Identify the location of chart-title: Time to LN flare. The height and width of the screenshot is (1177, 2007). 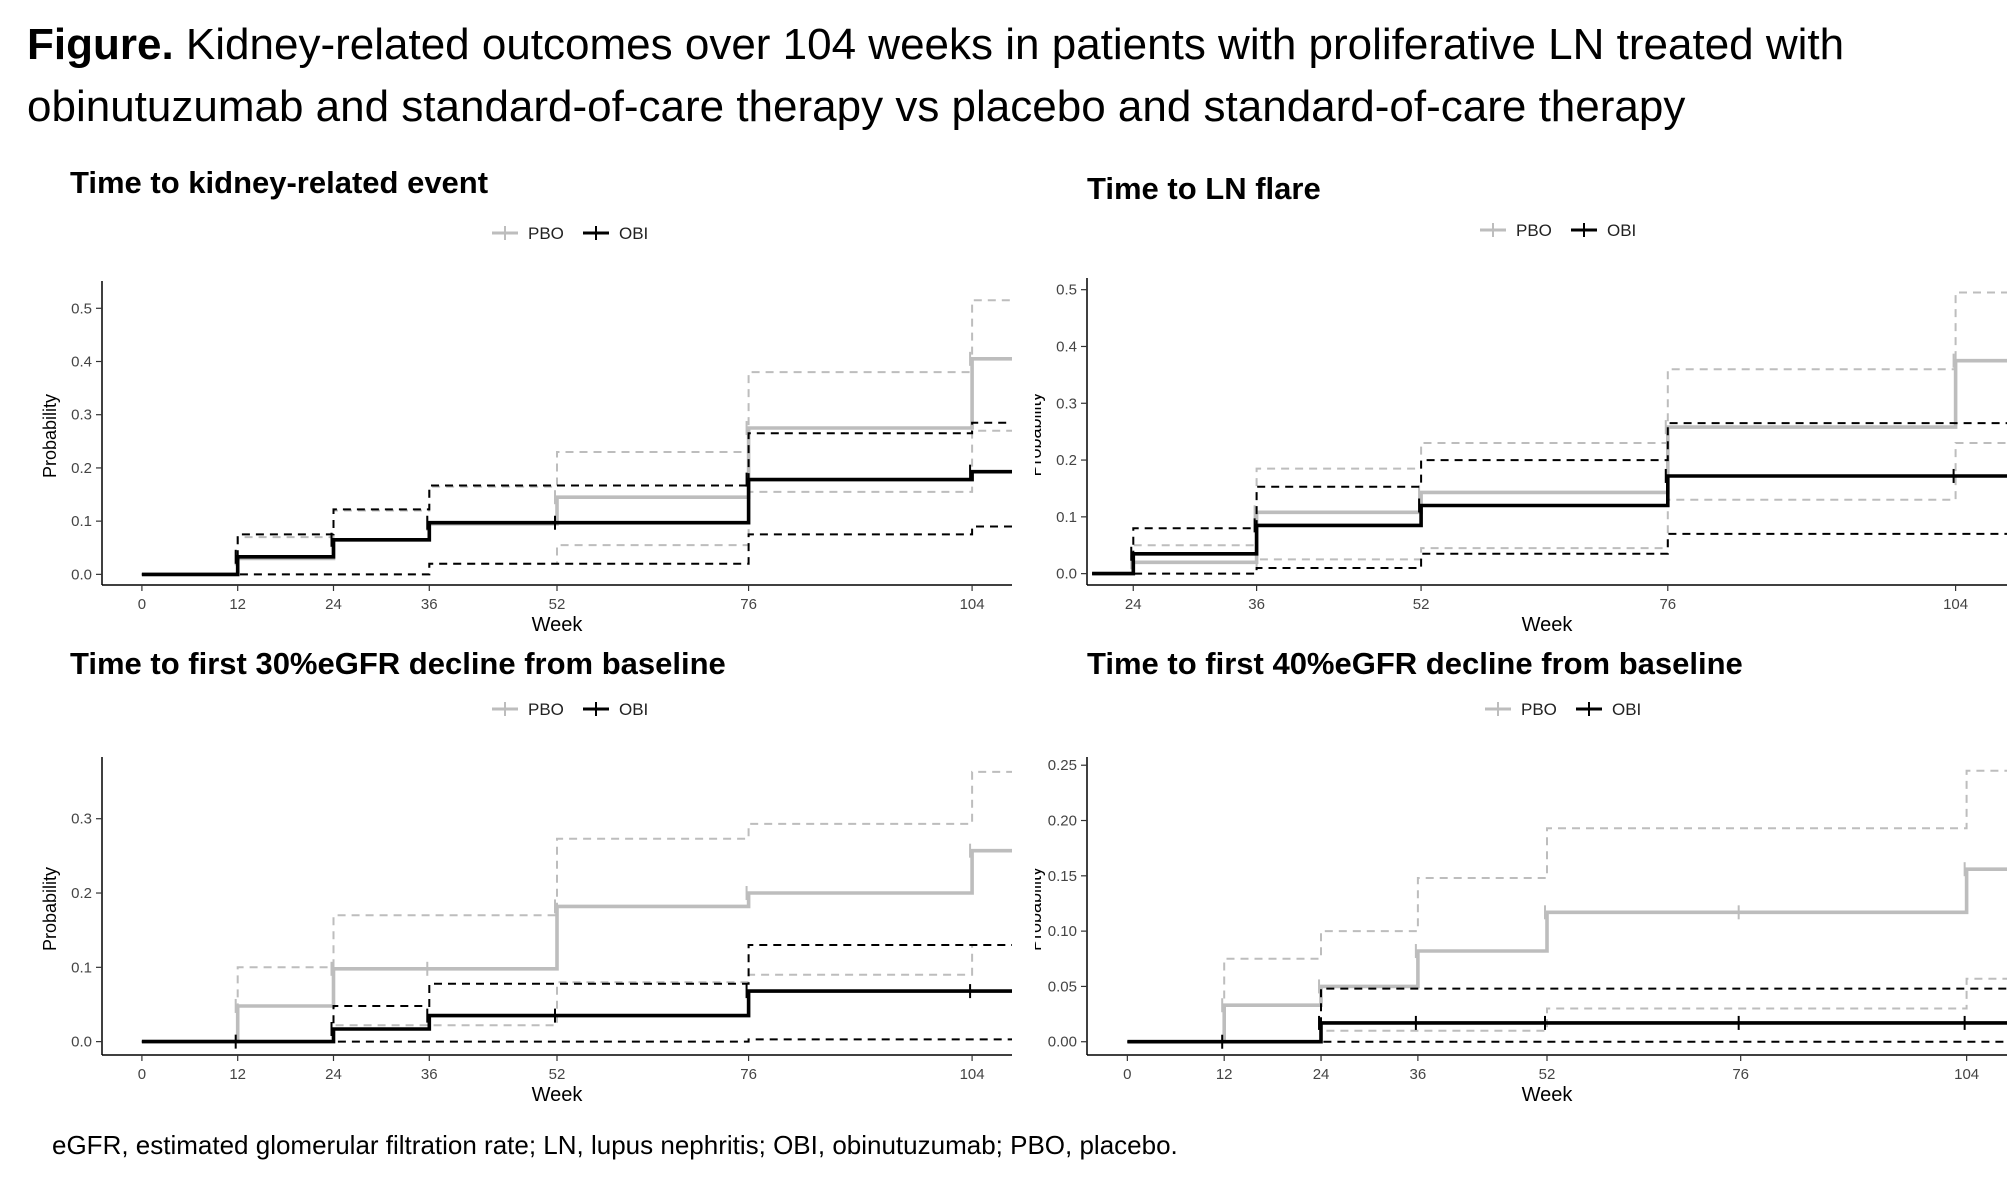
(1204, 188).